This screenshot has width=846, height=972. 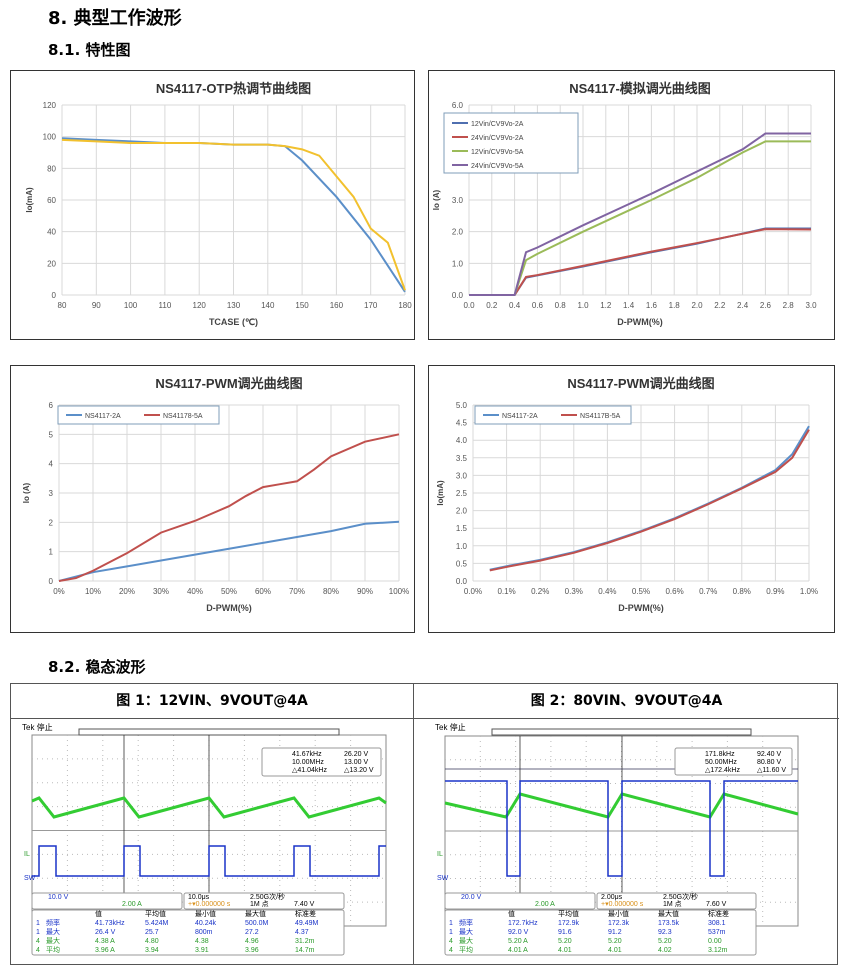 What do you see at coordinates (103, 416) in the screenshot?
I see `legend-label: NS4117-2A` at bounding box center [103, 416].